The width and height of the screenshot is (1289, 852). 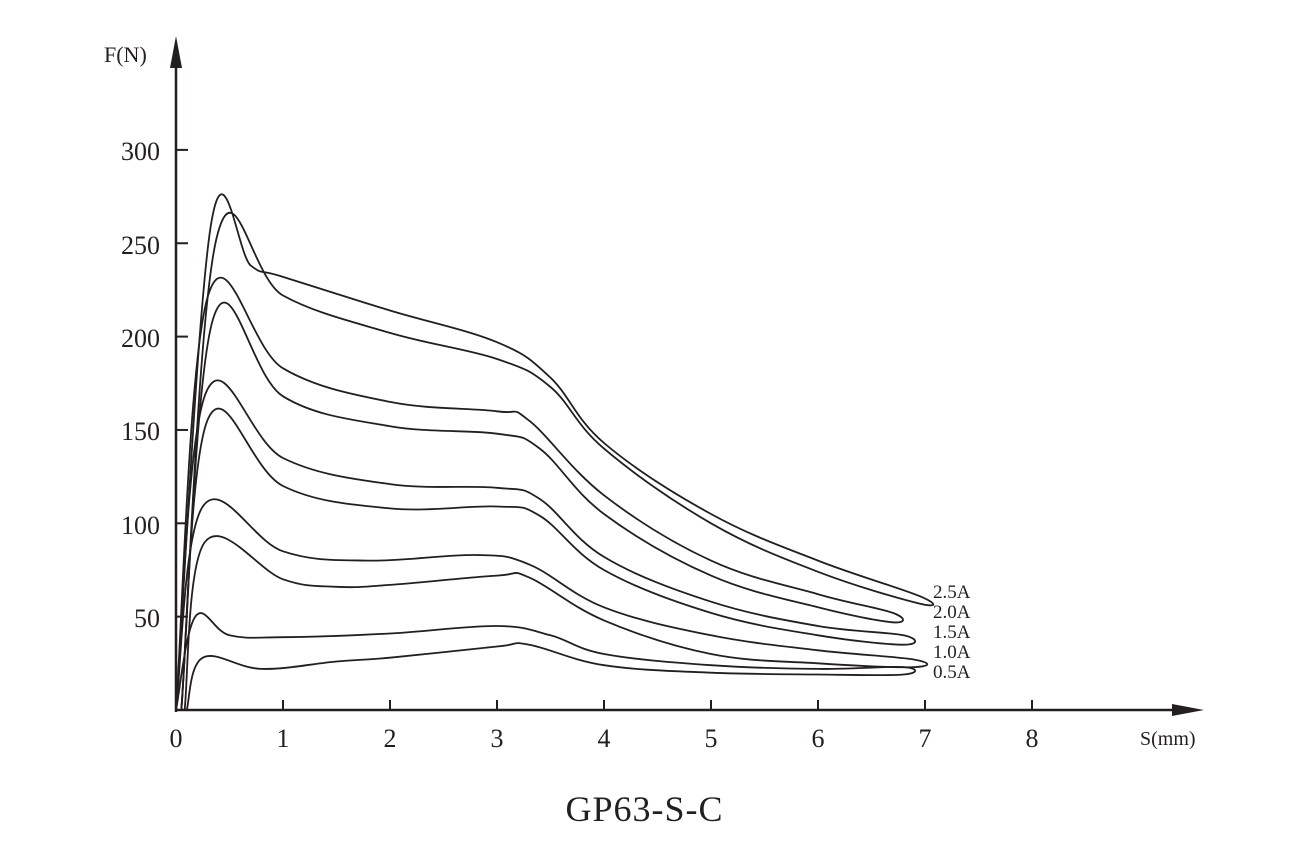 What do you see at coordinates (140, 431) in the screenshot?
I see `y-tick-label: 150` at bounding box center [140, 431].